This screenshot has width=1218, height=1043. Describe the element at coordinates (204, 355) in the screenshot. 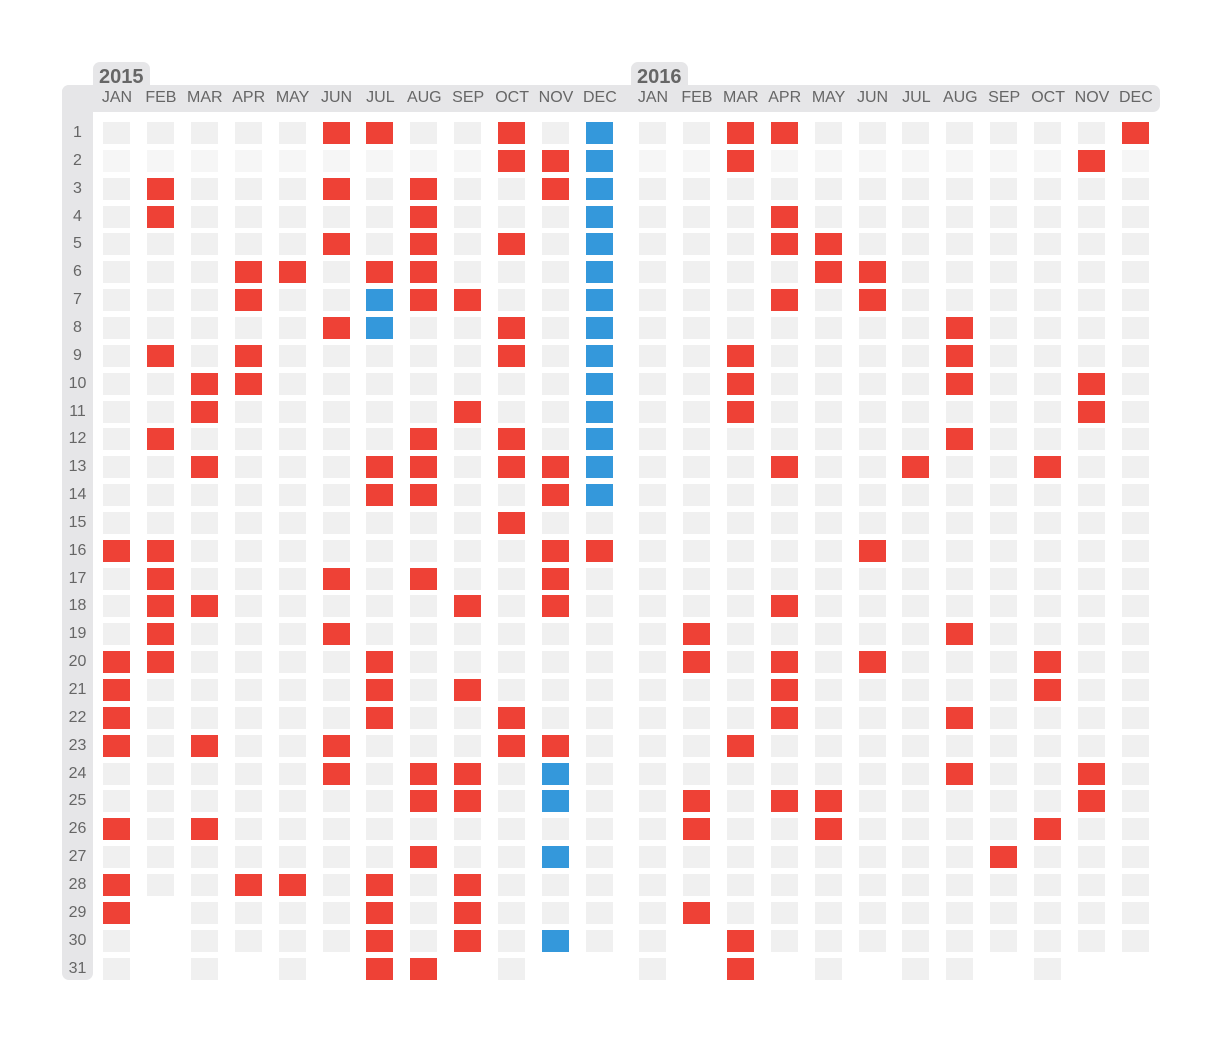

I see `day-cell-2015-mar-9-empty` at that location.